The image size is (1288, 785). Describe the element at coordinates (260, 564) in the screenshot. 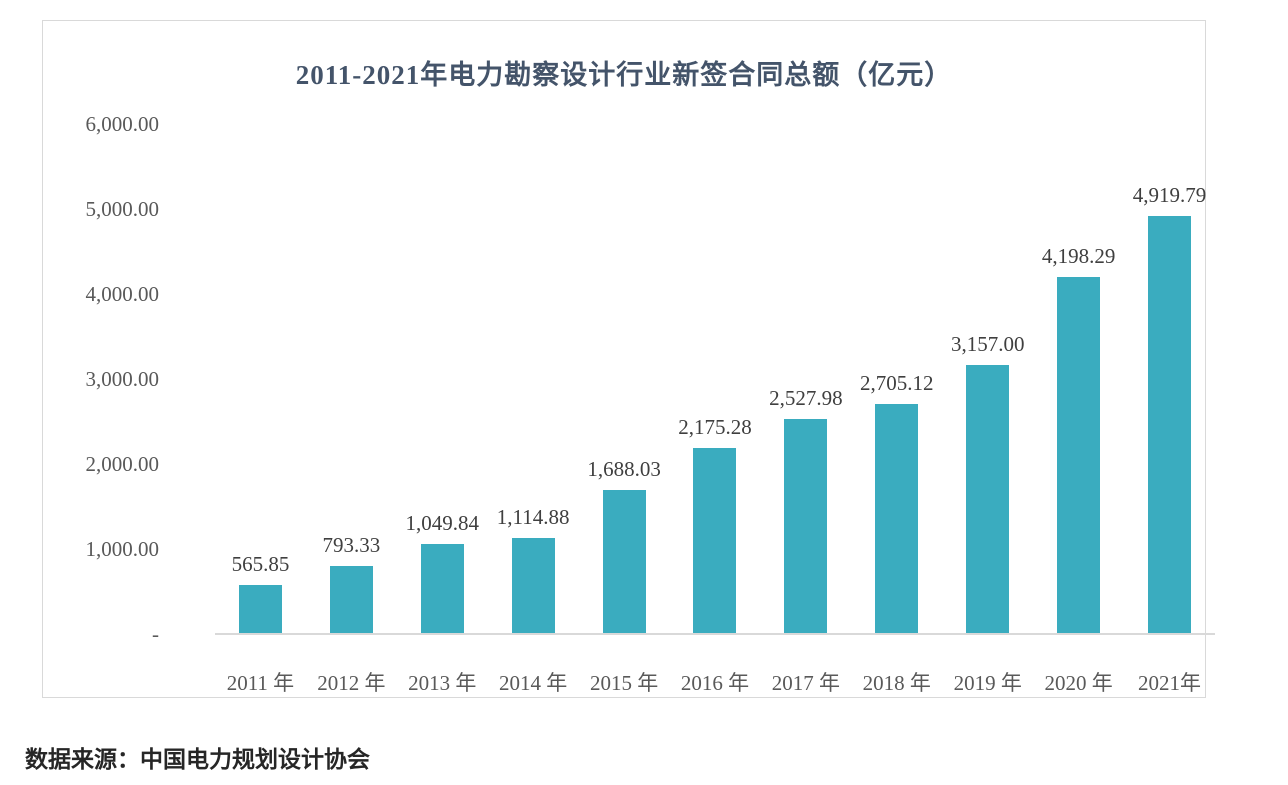

I see `bar-value-label: 565.85` at that location.